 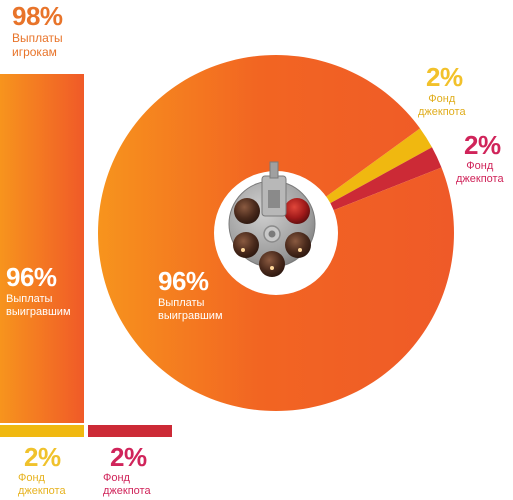 What do you see at coordinates (31, 478) in the screenshot?
I see `bar-jackpot1-label-line1: Фонд` at bounding box center [31, 478].